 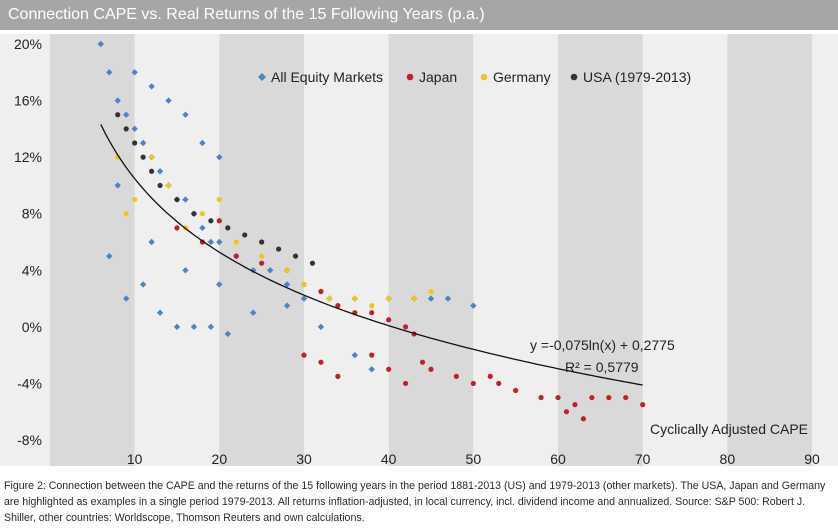 I want to click on legend-label: Germany, so click(x=522, y=77).